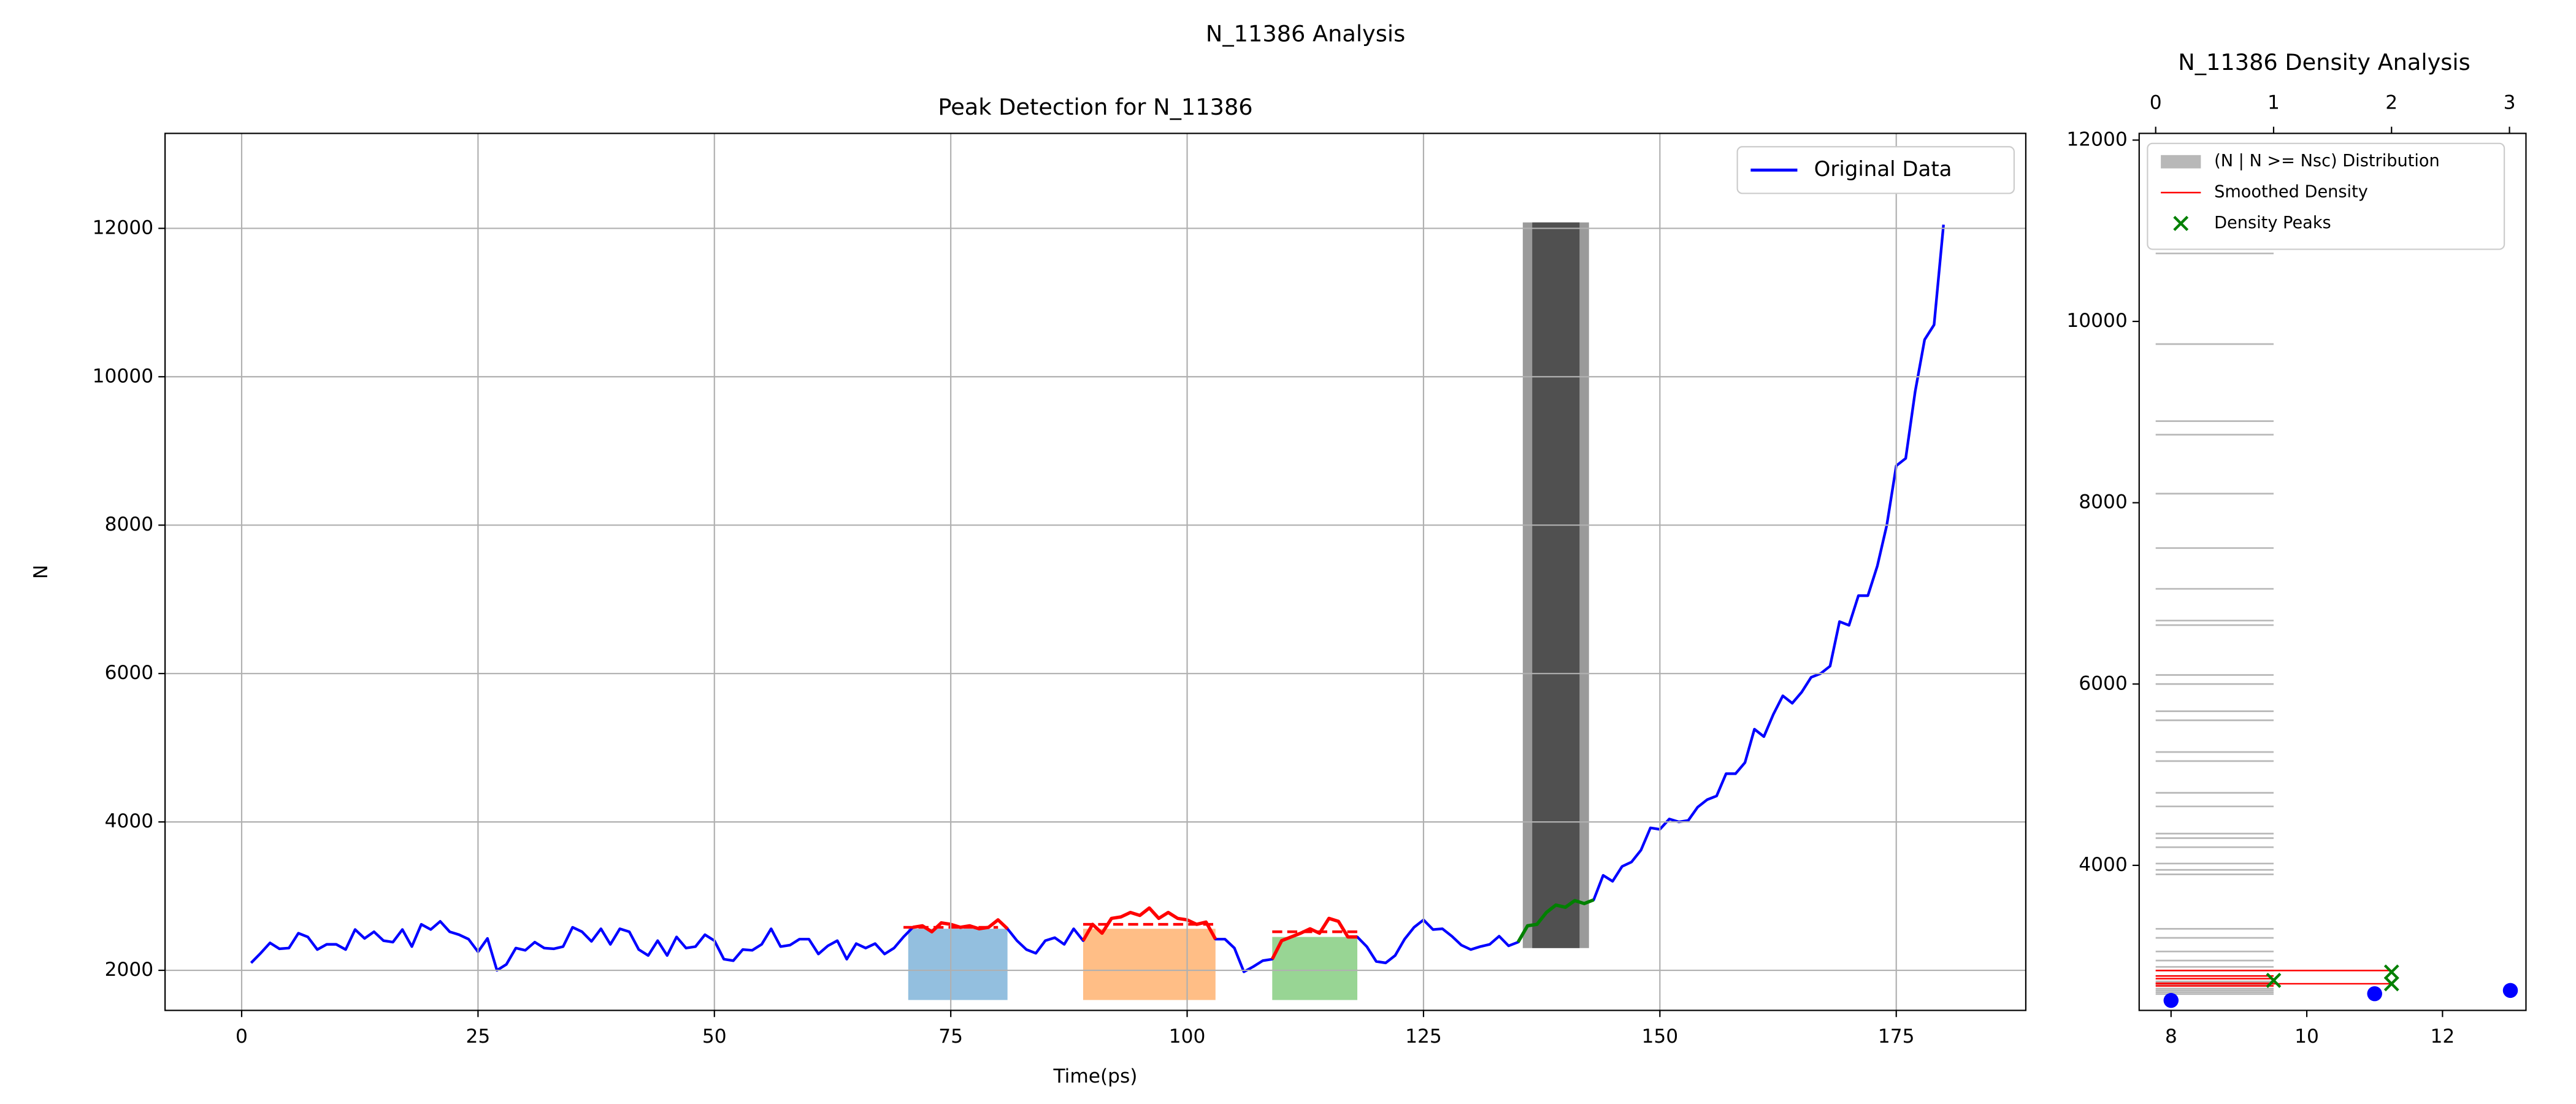  Describe the element at coordinates (2391, 103) in the screenshot. I see `top-tick-label: 2` at that location.